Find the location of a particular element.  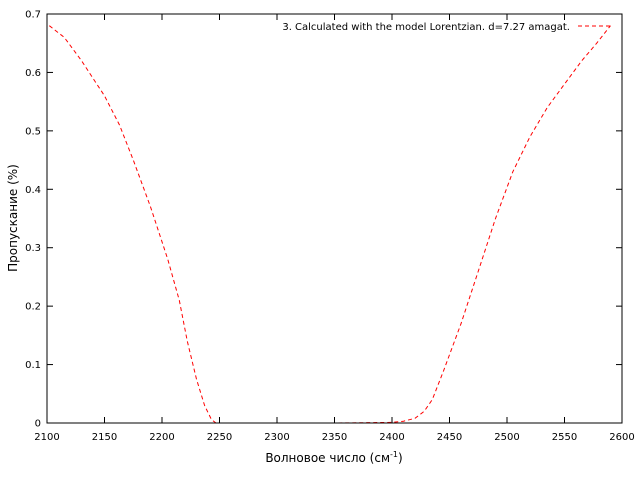

x-tick-label: 2400 is located at coordinates (391, 437).